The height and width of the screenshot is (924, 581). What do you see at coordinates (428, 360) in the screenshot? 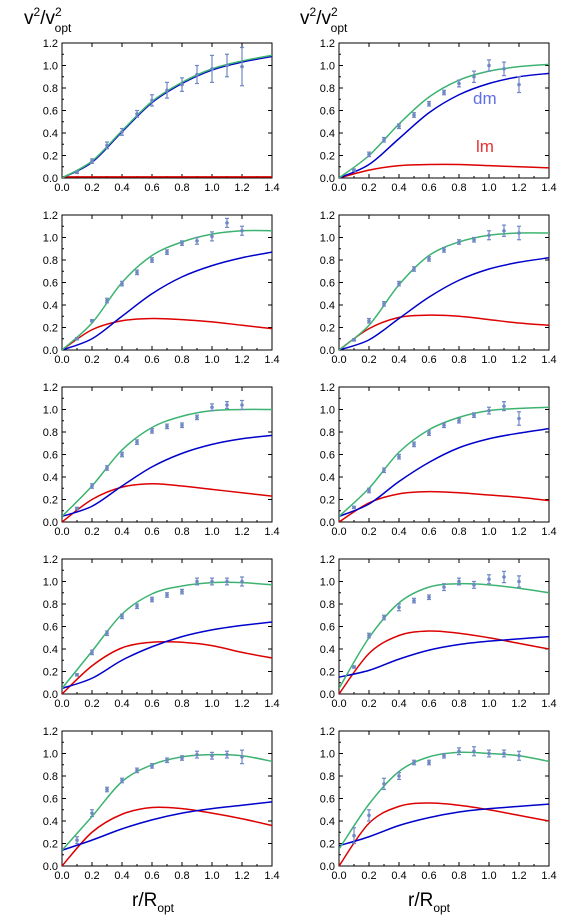
I see `x-tick-label: 0.6` at bounding box center [428, 360].